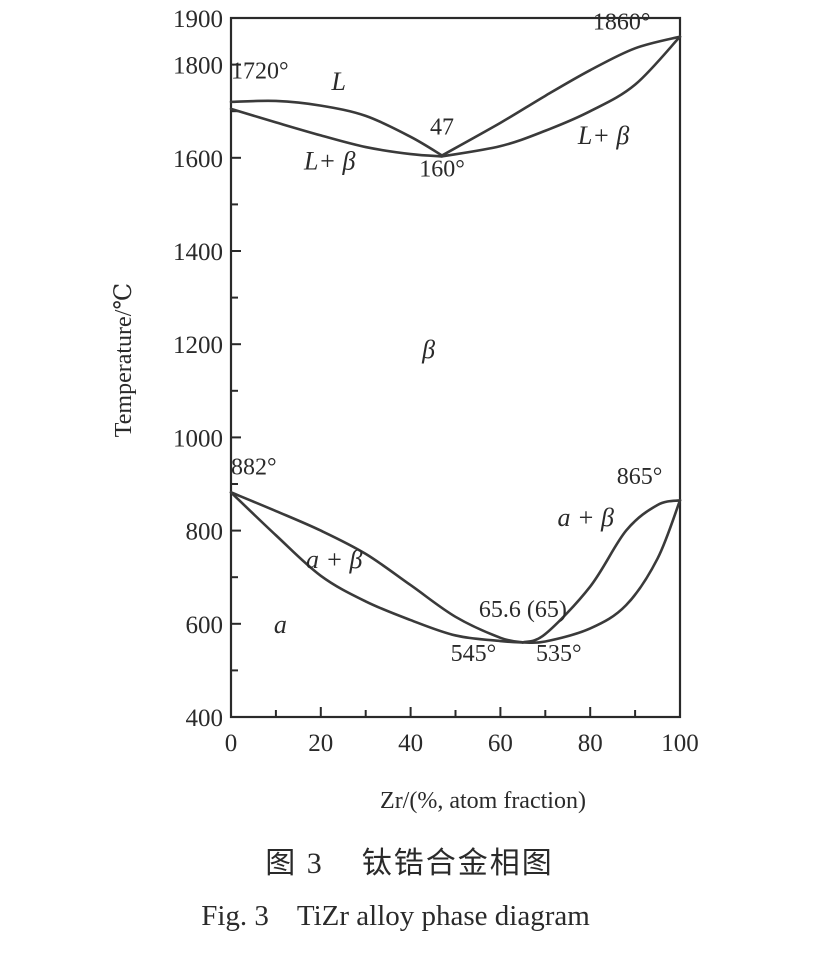  Describe the element at coordinates (205, 625) in the screenshot. I see `y-tick-label: 600` at that location.